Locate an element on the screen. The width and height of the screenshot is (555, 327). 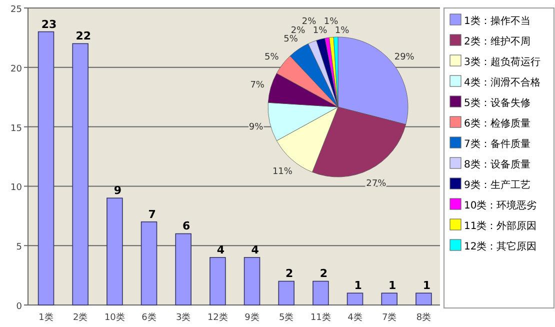
x-tick-label: 4类 is located at coordinates (355, 317).